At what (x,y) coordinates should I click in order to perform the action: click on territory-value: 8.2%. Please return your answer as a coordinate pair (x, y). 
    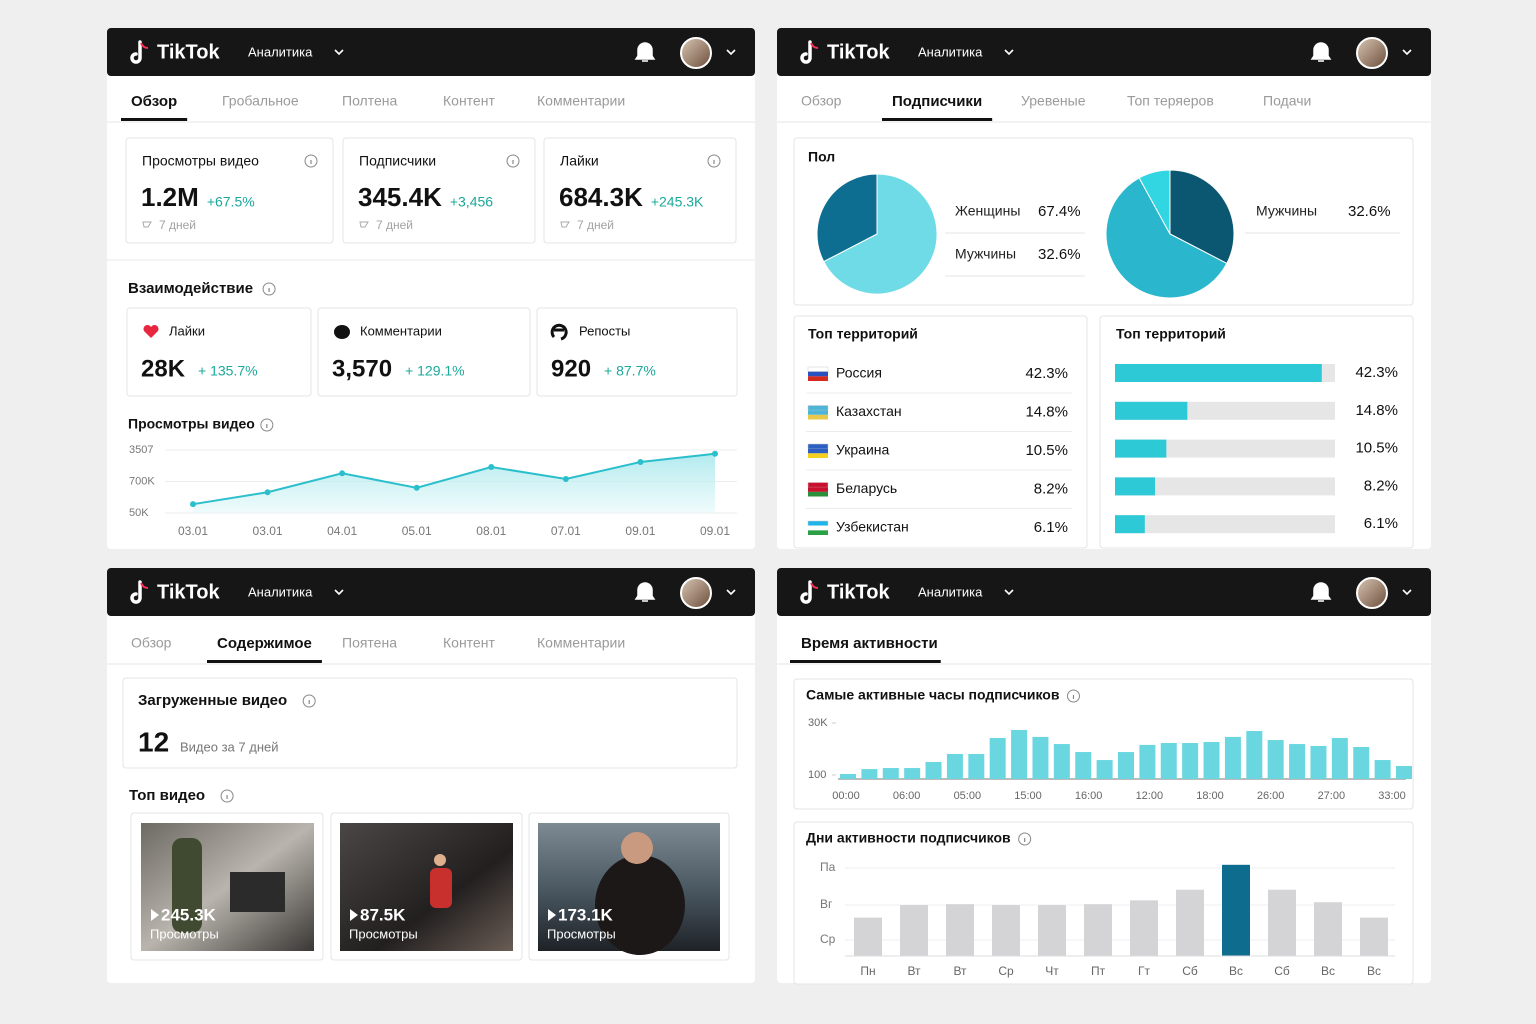
    Looking at the image, I should click on (1051, 488).